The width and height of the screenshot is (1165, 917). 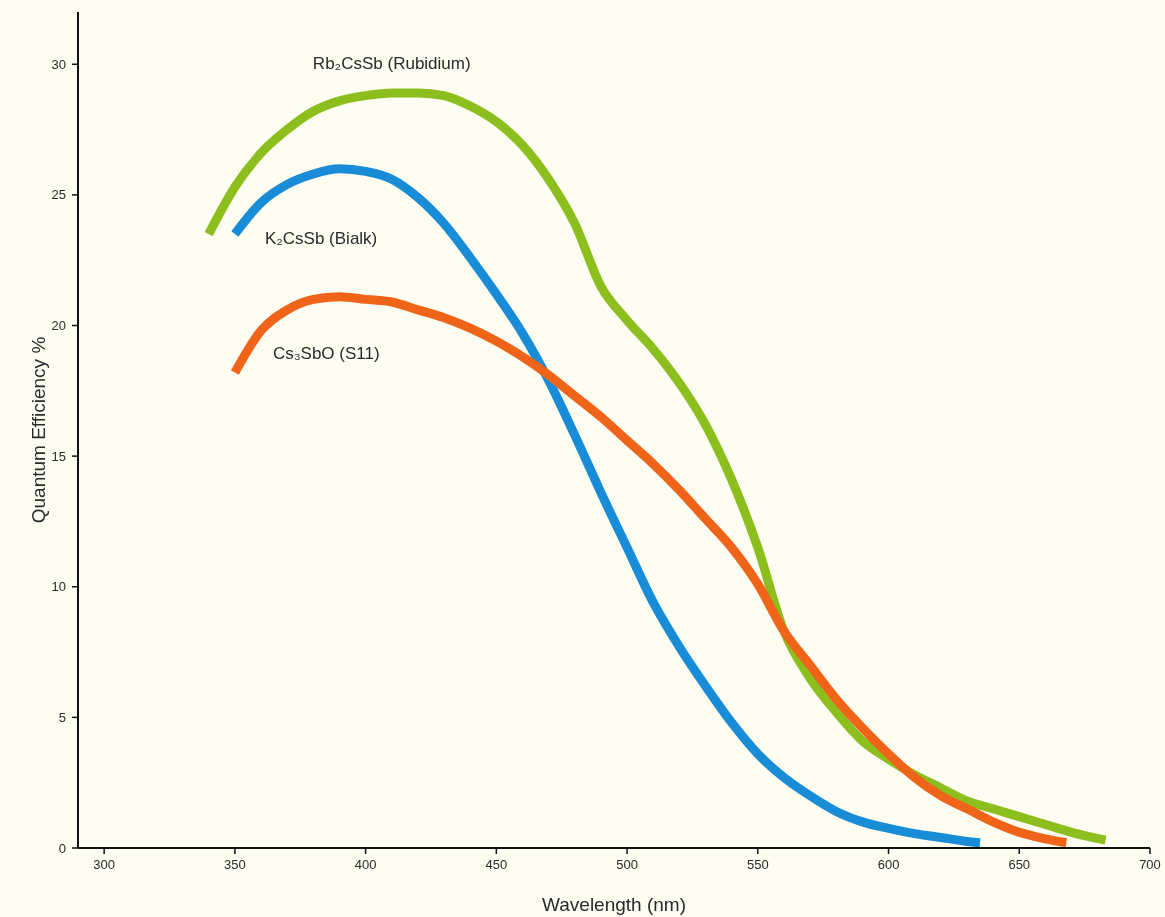 What do you see at coordinates (365, 865) in the screenshot?
I see `x-tick-label: 400` at bounding box center [365, 865].